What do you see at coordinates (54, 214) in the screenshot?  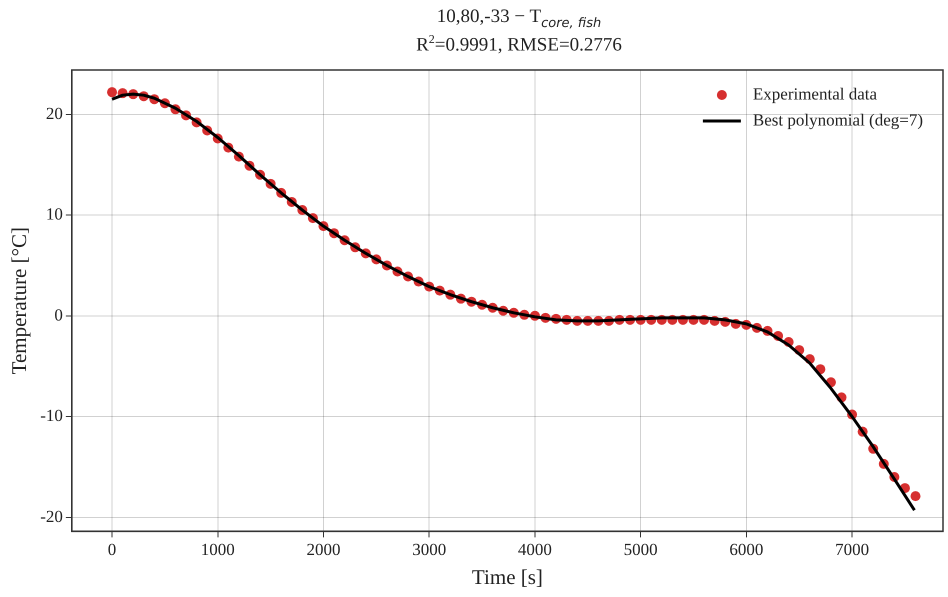 I see `y-tick-label: 10` at bounding box center [54, 214].